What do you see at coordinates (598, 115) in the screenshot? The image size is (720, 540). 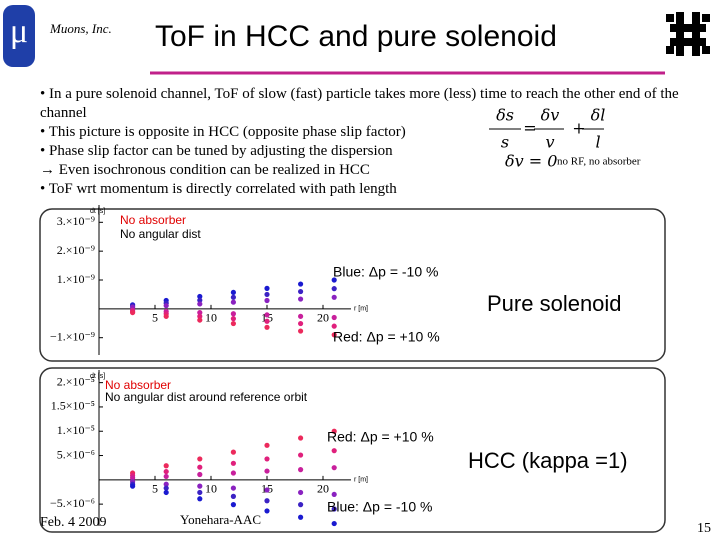 I see `equation-part: δl` at bounding box center [598, 115].